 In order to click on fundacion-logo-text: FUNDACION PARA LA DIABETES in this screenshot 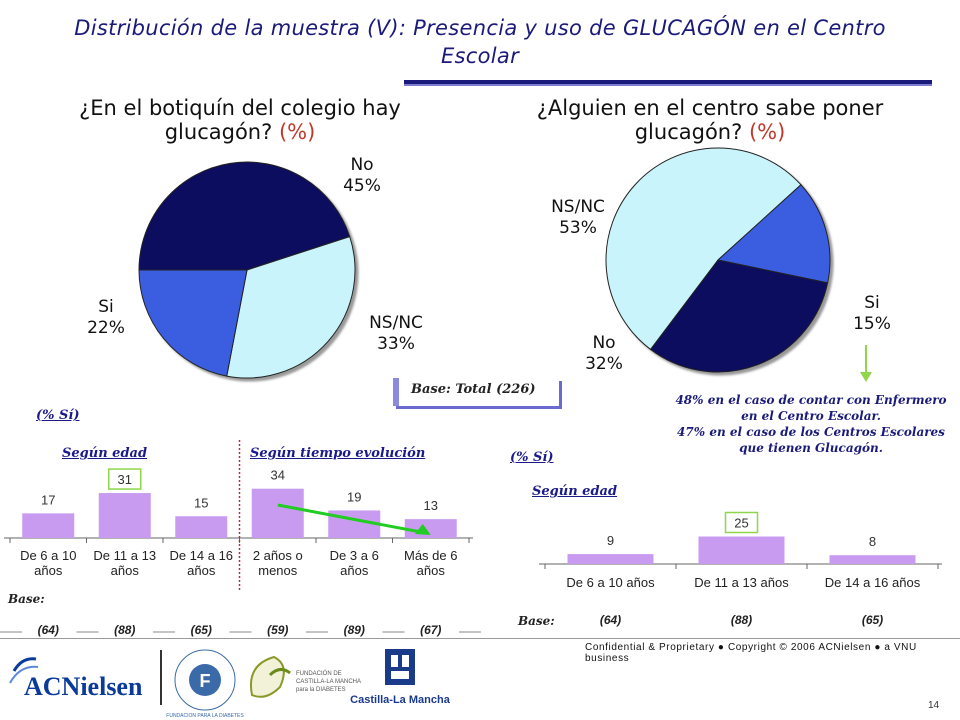, I will do `click(205, 716)`.